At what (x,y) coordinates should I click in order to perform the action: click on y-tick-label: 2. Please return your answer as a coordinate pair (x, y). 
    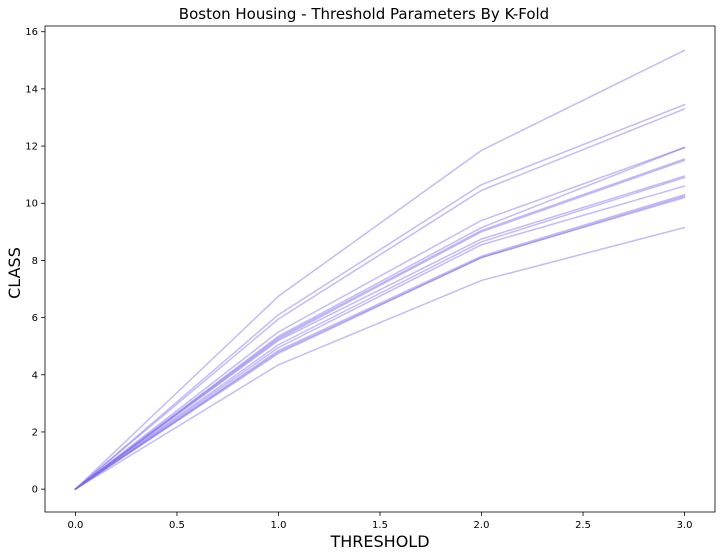
    Looking at the image, I should click on (35, 432).